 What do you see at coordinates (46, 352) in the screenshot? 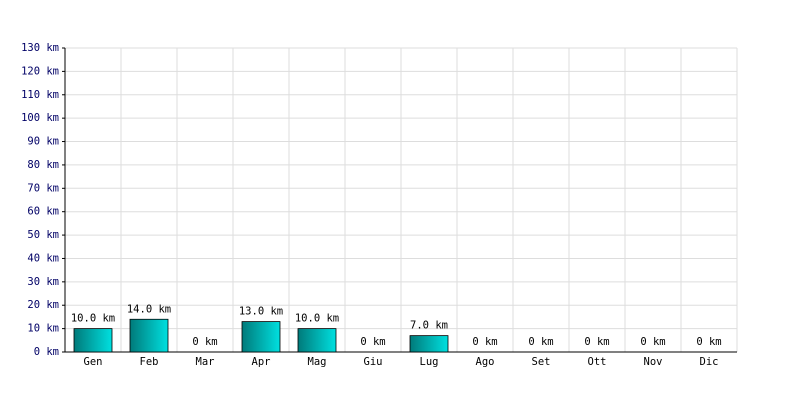
I see `y-tick-label: 0 km` at bounding box center [46, 352].